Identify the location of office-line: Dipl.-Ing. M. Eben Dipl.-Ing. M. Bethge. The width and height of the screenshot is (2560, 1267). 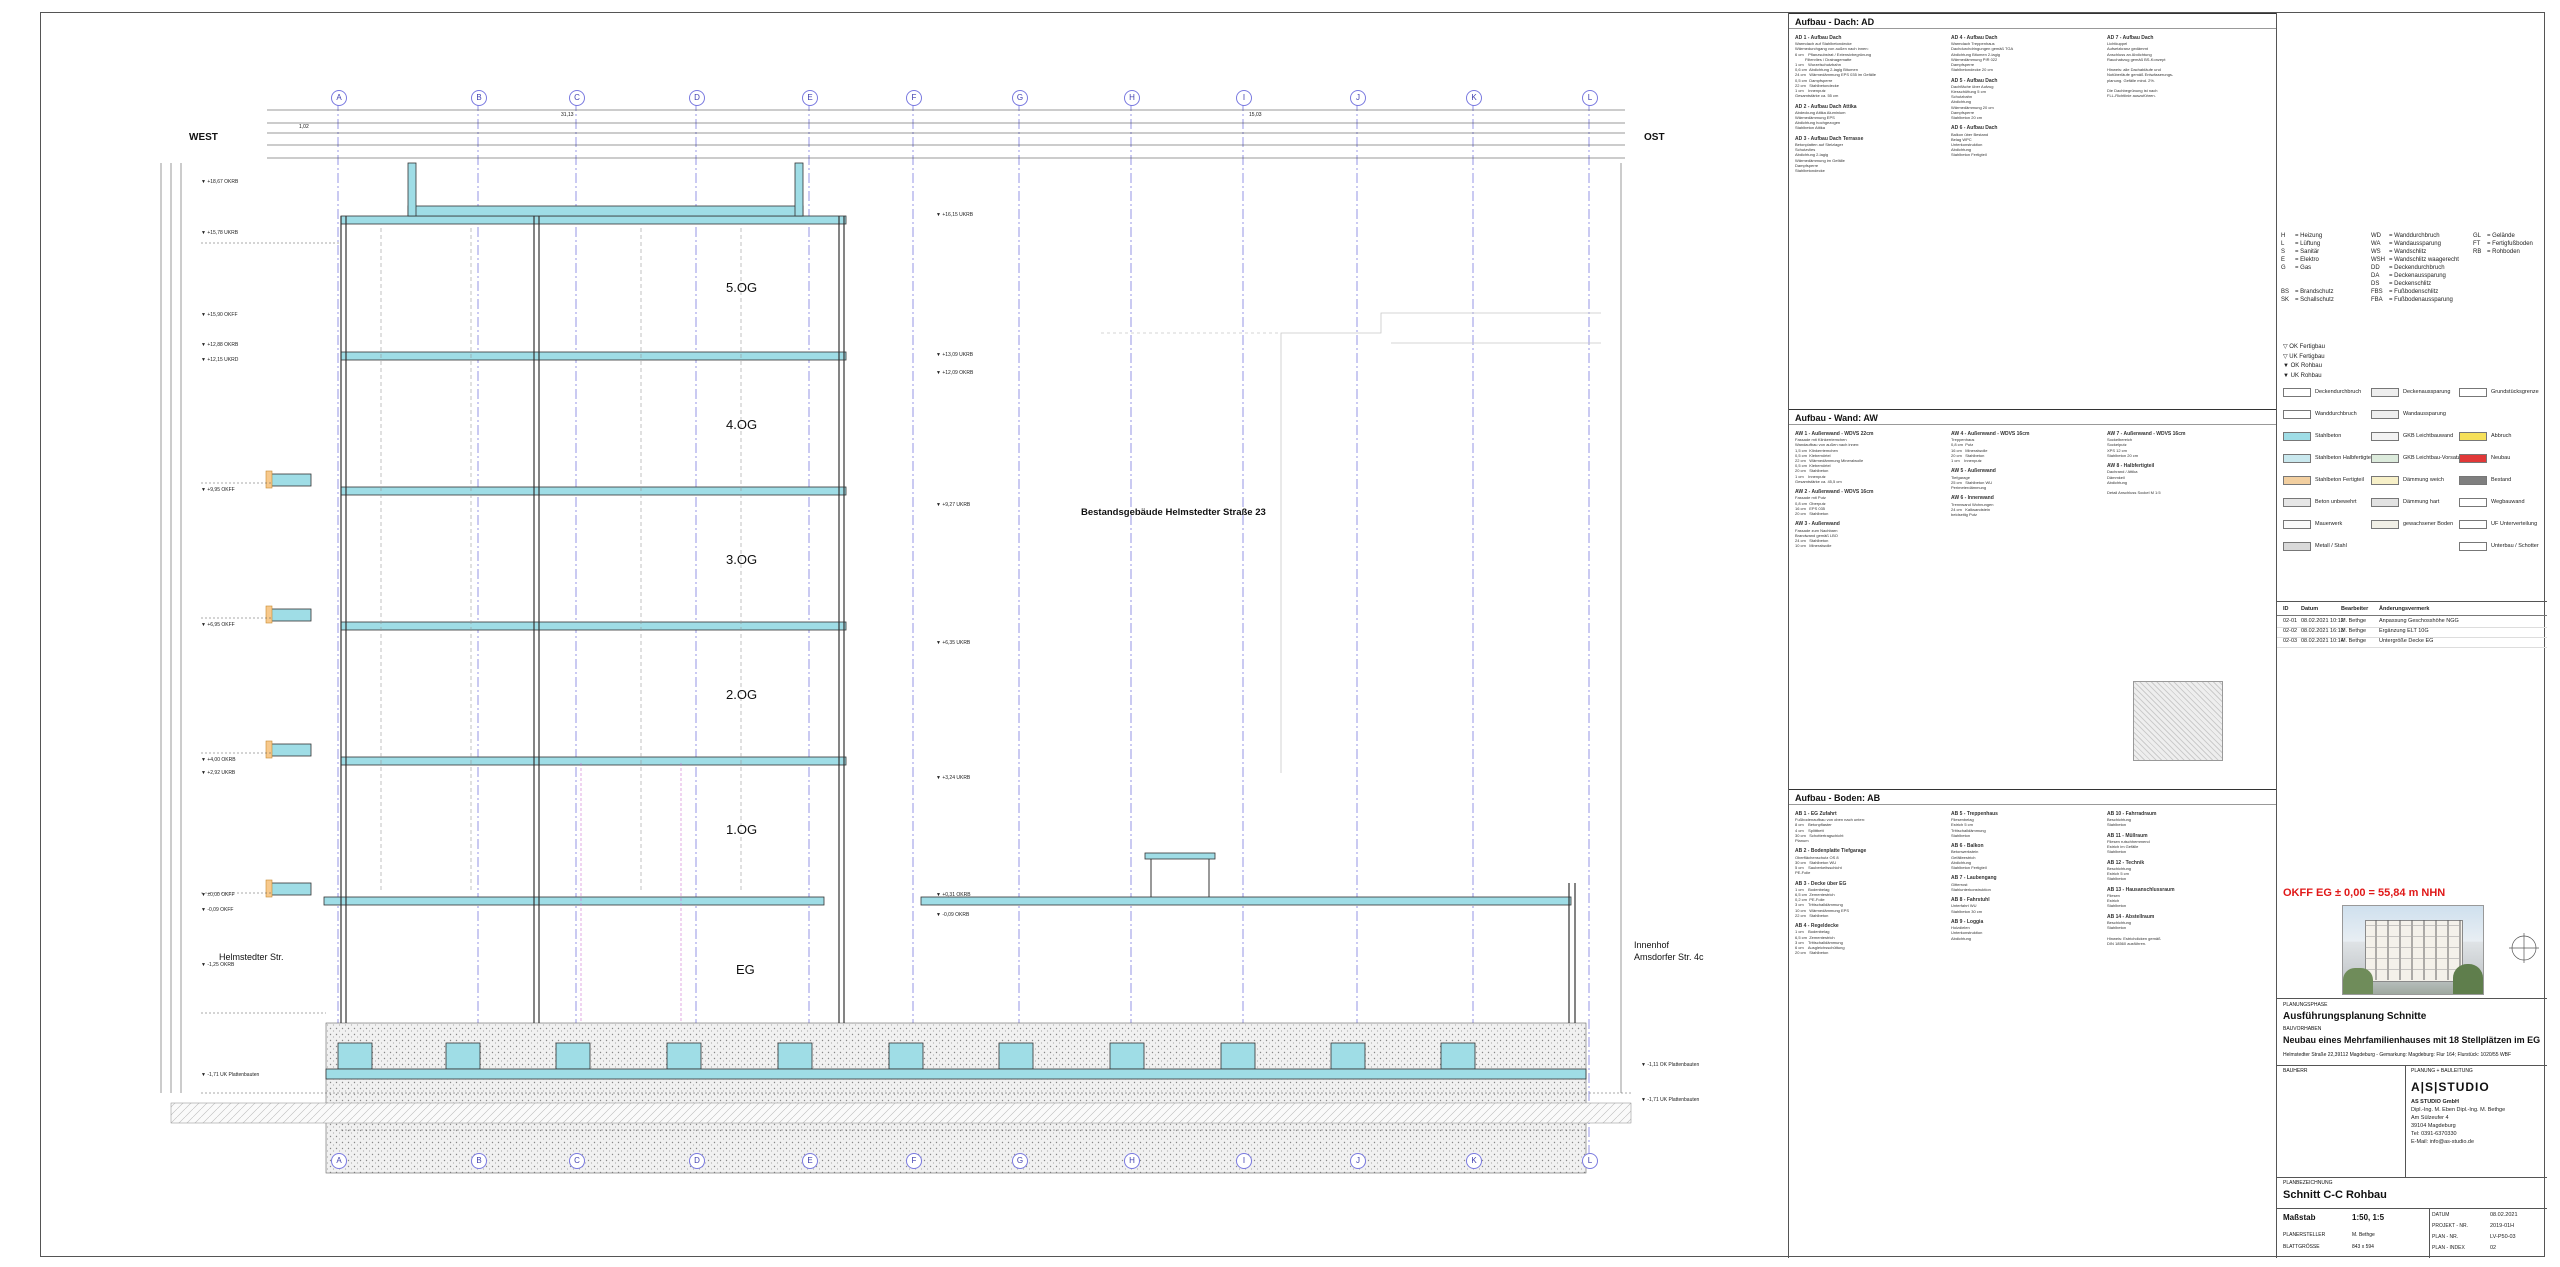
(2458, 1110).